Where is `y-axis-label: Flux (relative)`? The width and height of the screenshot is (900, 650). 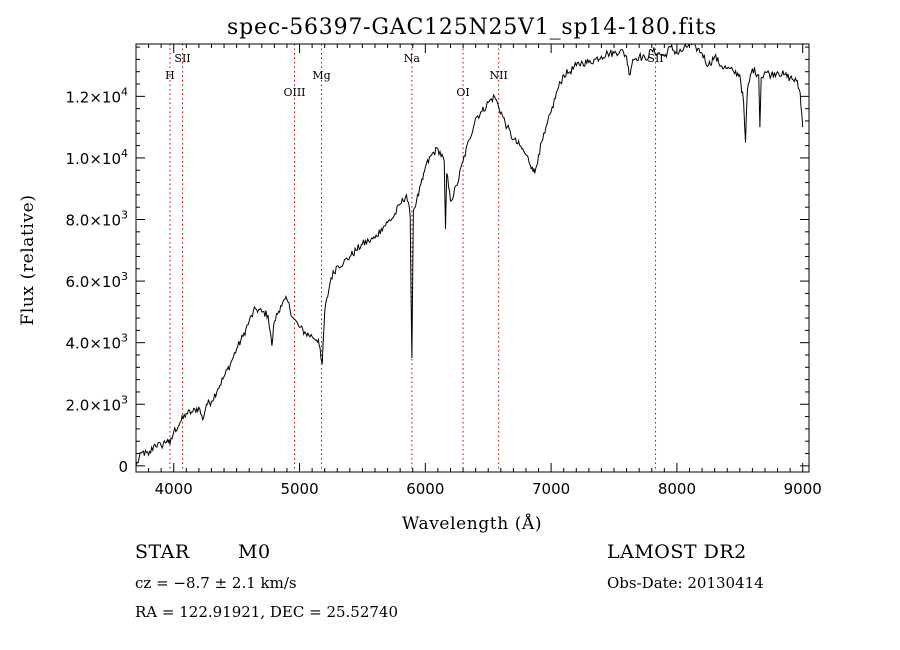 y-axis-label: Flux (relative) is located at coordinates (28, 259).